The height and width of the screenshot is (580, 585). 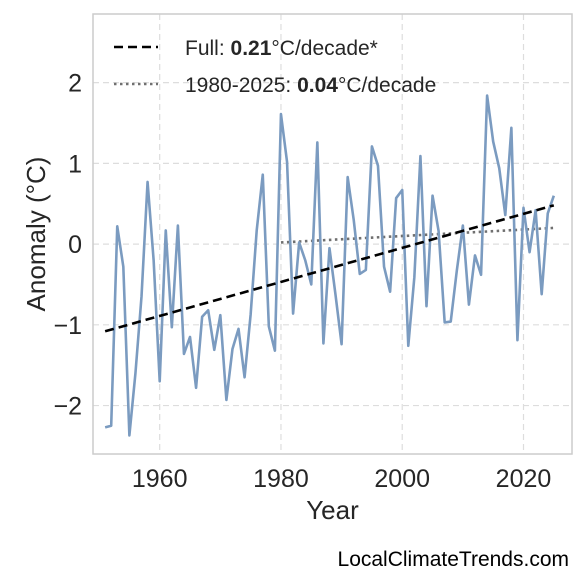 I want to click on legend-recent-trend-label: 1980-2025: 0.04°C/decade, so click(x=310, y=85).